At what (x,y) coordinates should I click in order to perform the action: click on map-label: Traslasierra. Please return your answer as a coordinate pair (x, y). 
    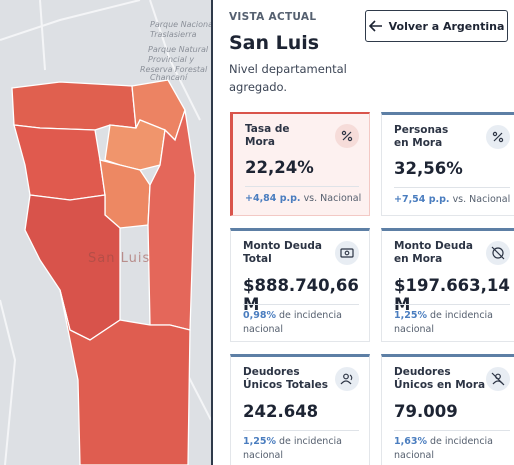
    Looking at the image, I should click on (173, 34).